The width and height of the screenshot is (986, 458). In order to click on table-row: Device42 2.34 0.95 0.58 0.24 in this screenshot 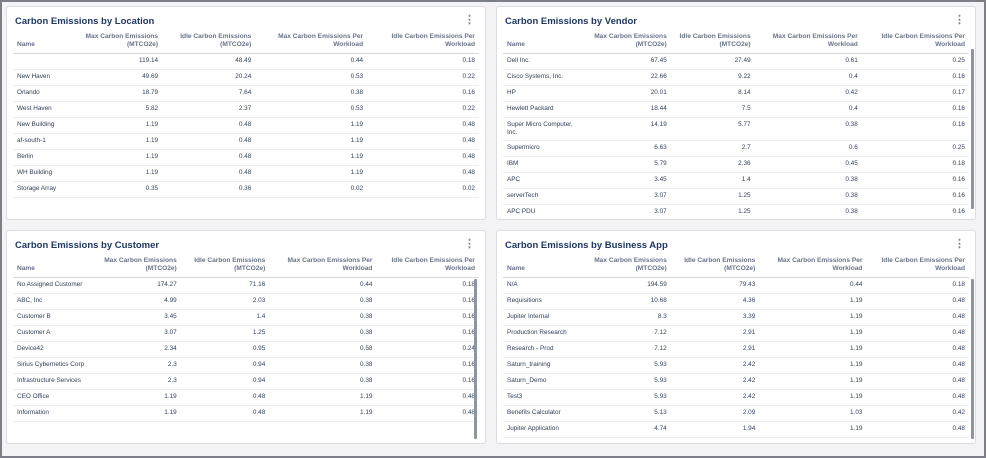, I will do `click(246, 349)`.